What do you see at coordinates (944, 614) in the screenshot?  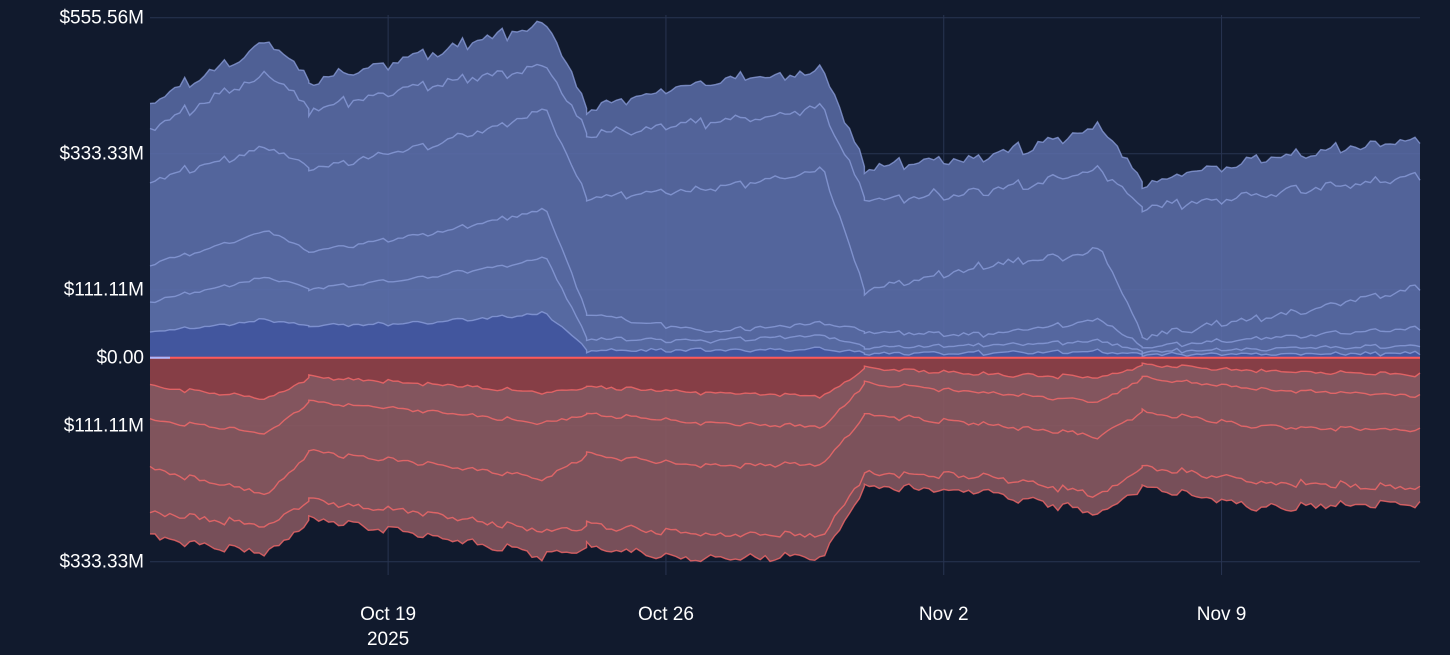 I see `x-tick-label: Nov 2` at bounding box center [944, 614].